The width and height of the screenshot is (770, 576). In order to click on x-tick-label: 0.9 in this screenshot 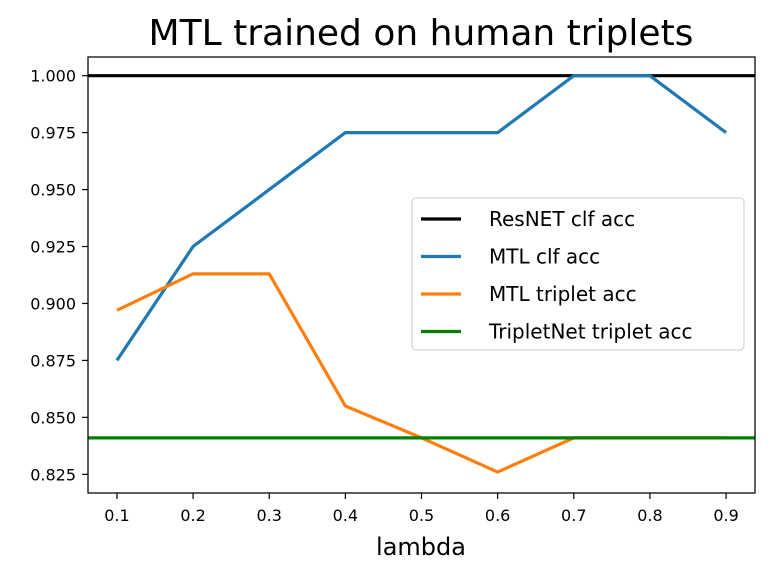, I will do `click(725, 515)`.